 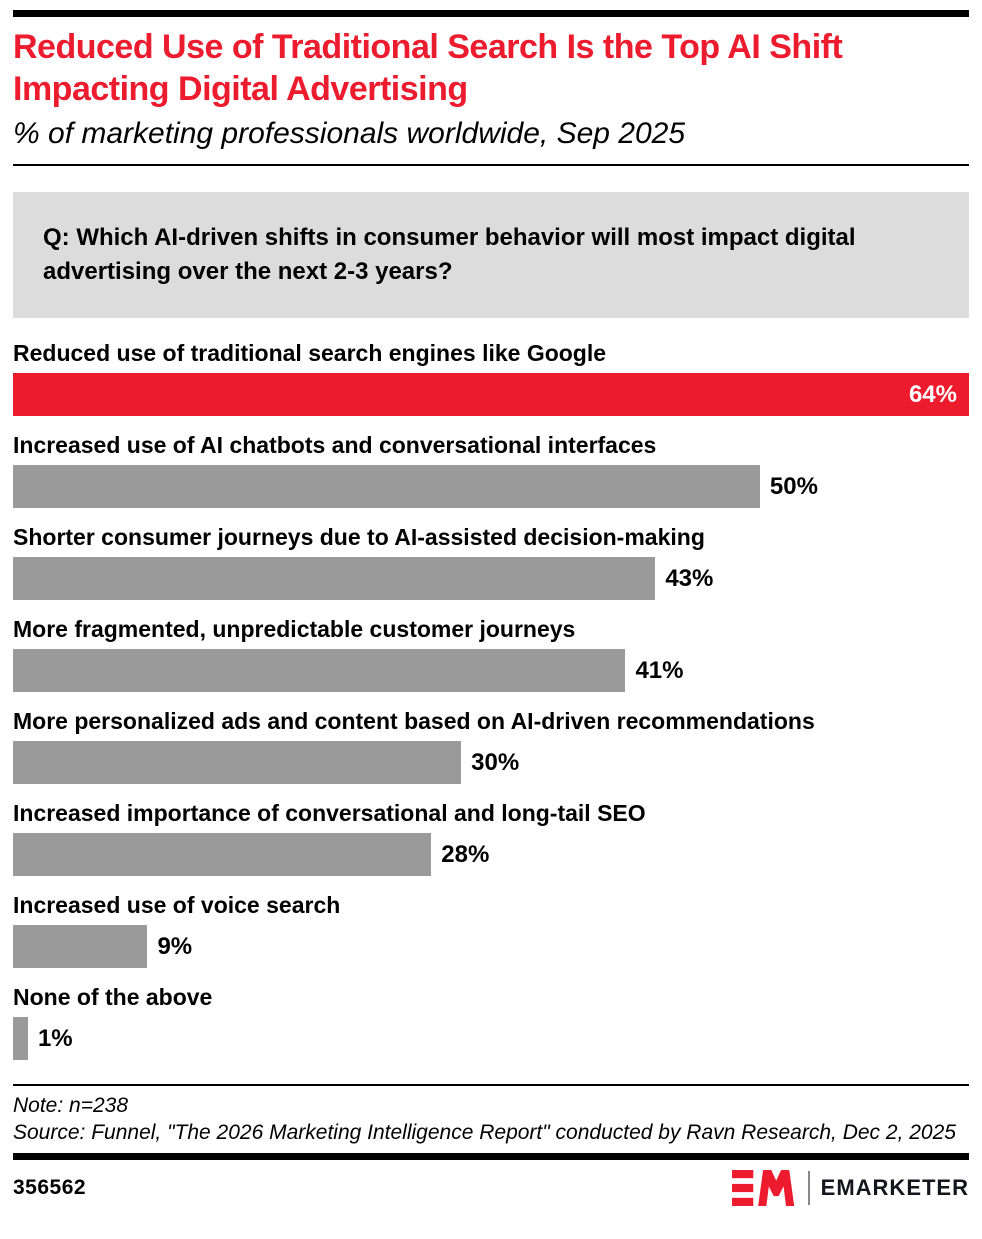 I want to click on bar-track: 9%, so click(x=491, y=947).